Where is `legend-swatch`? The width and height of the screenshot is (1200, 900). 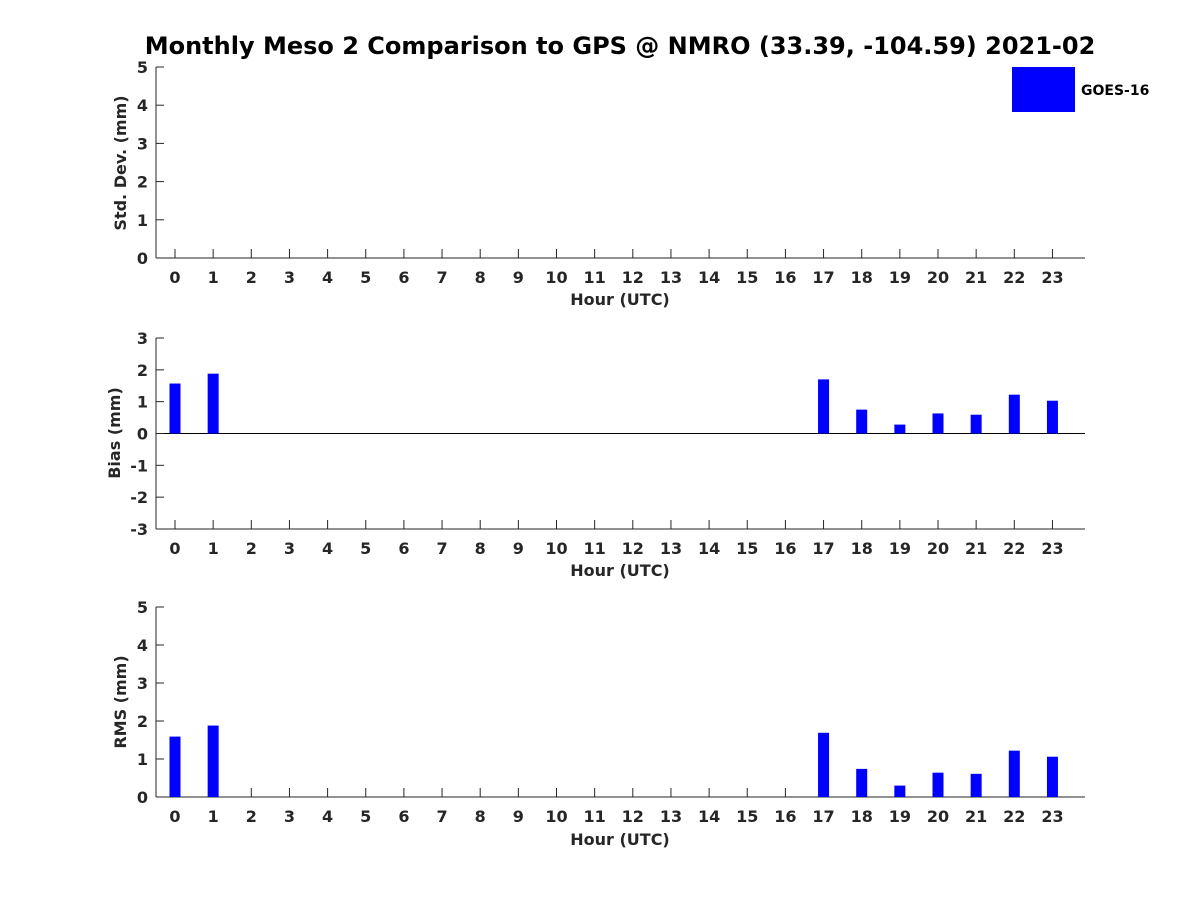 legend-swatch is located at coordinates (1043, 89).